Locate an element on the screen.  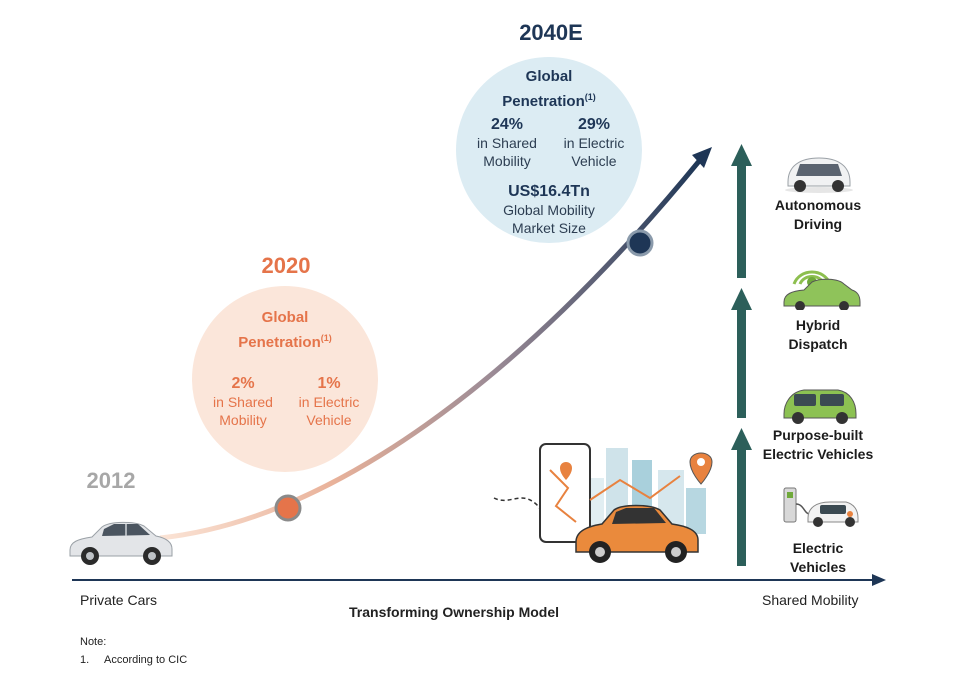
milestone-dot-2040 is located at coordinates (640, 243).